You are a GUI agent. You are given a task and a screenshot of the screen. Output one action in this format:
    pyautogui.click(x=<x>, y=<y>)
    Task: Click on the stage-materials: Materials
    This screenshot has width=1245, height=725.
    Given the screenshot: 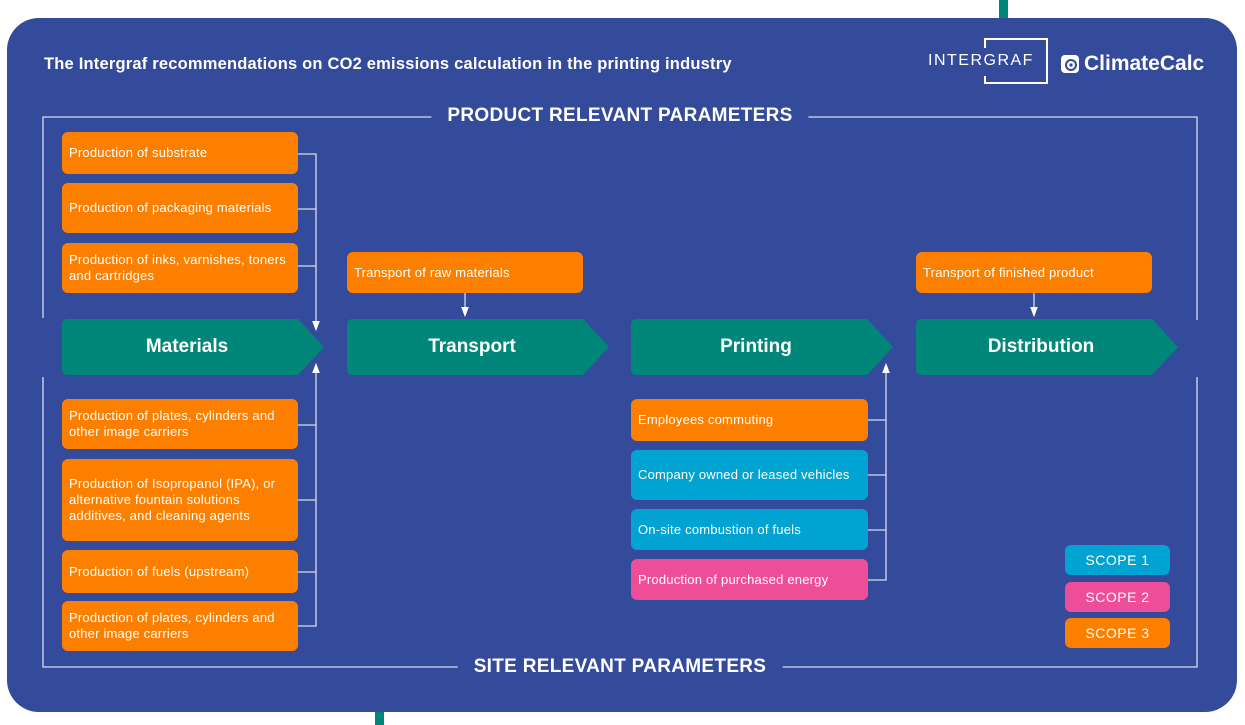 What is the action you would take?
    pyautogui.click(x=193, y=347)
    